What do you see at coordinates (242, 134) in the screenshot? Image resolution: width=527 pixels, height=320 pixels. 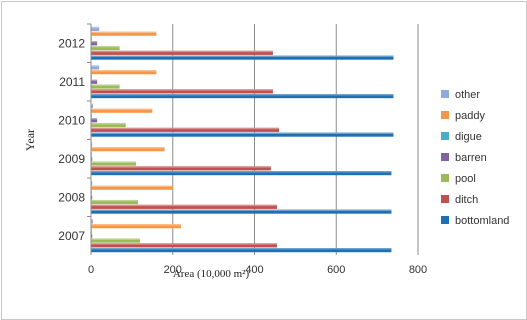 I see `bar-bottomland-2010` at bounding box center [242, 134].